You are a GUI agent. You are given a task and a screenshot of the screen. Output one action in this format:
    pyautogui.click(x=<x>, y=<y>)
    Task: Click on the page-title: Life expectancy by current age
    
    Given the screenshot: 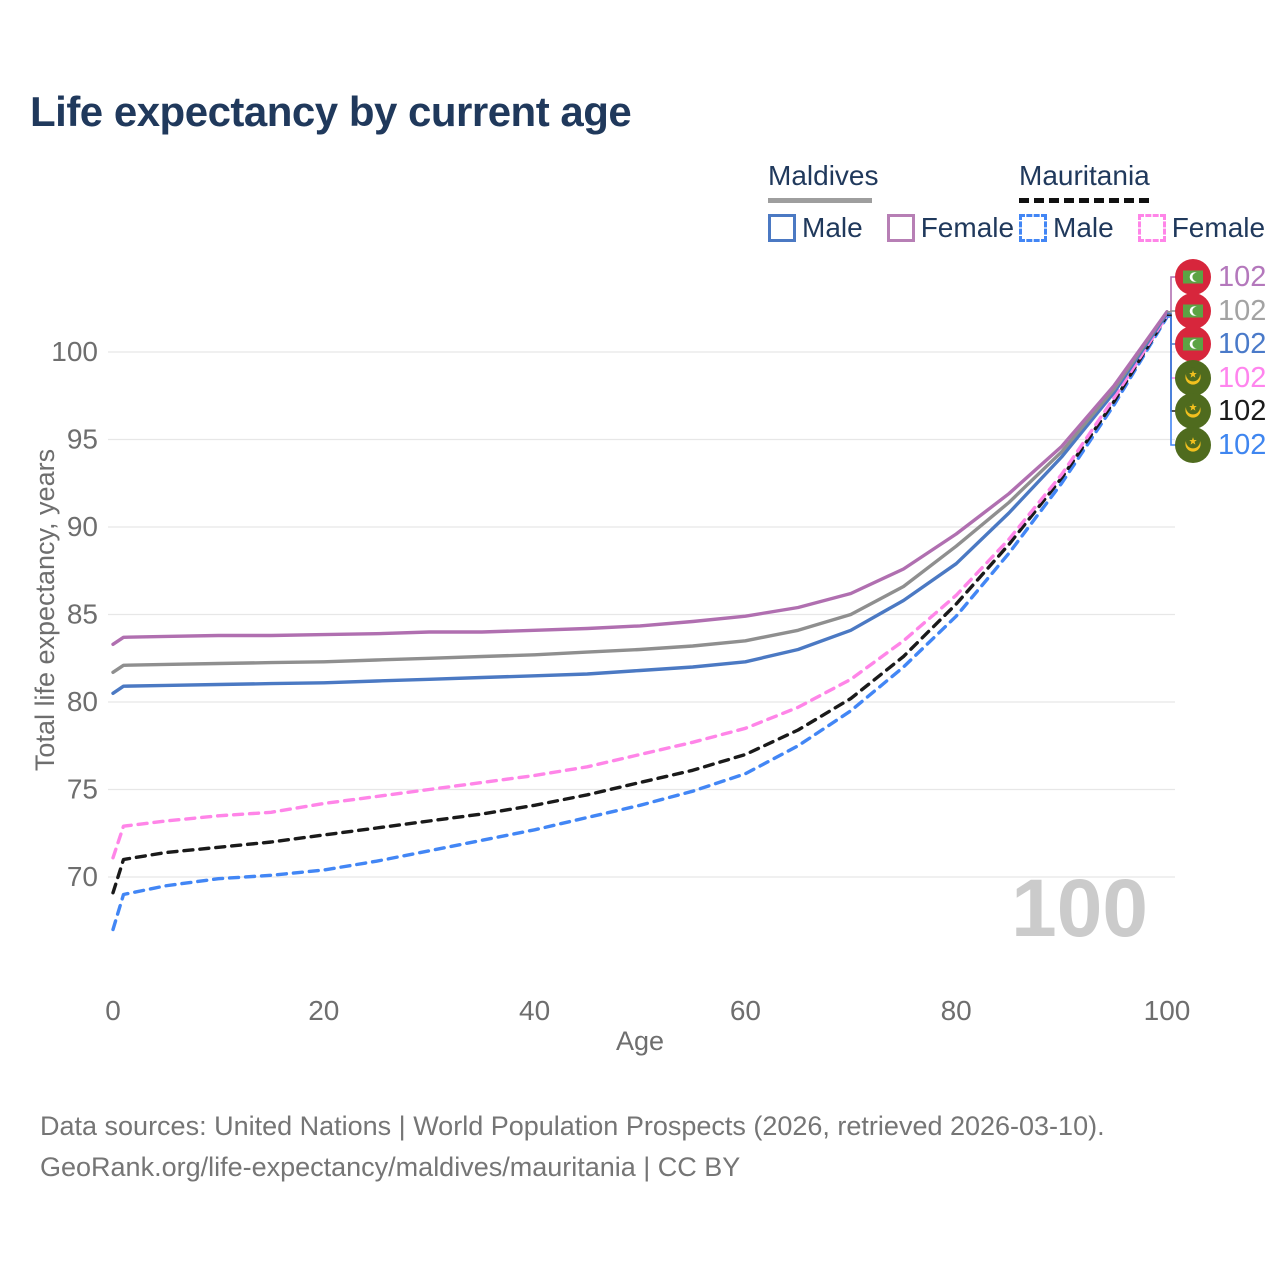 What is the action you would take?
    pyautogui.click(x=331, y=111)
    